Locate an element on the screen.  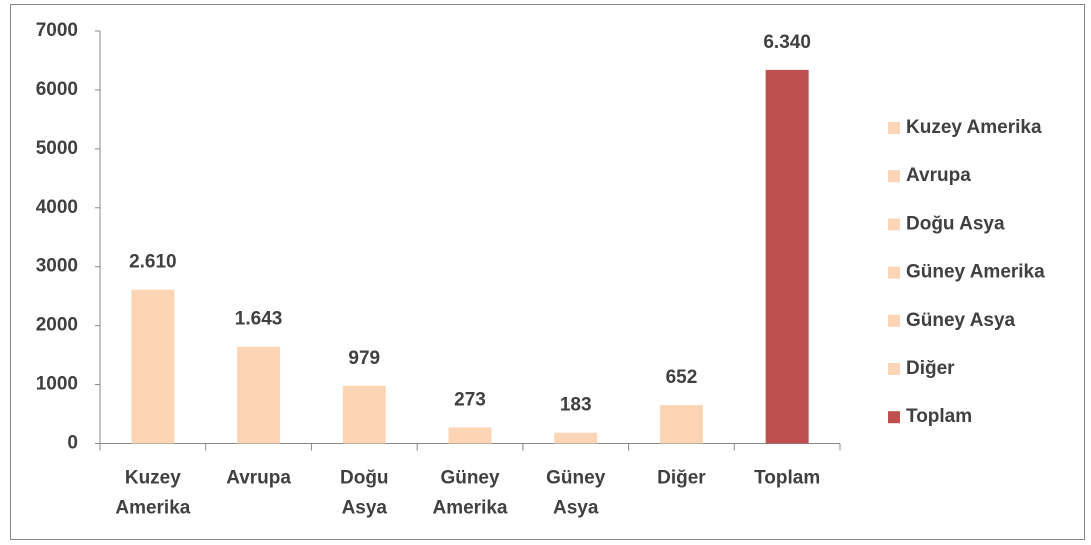
legend-label: Toplam is located at coordinates (939, 416).